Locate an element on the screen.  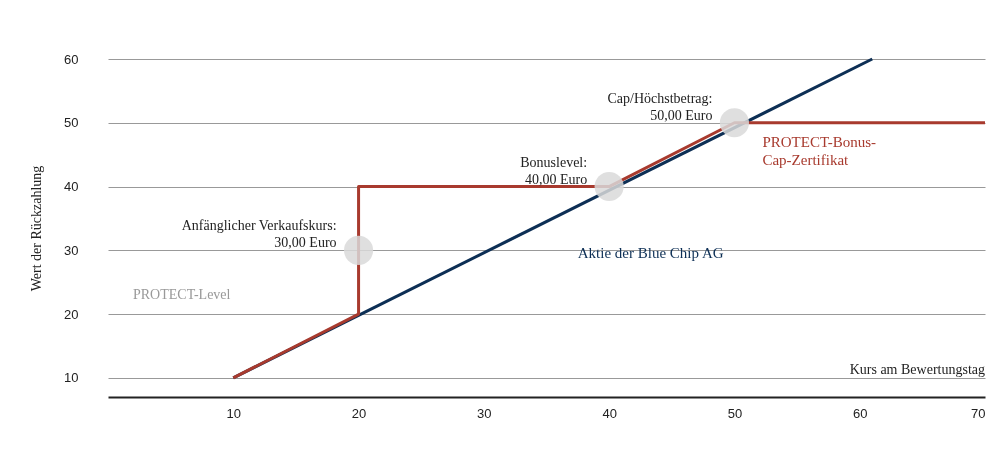
y-tick-label: 30 is located at coordinates (71, 250).